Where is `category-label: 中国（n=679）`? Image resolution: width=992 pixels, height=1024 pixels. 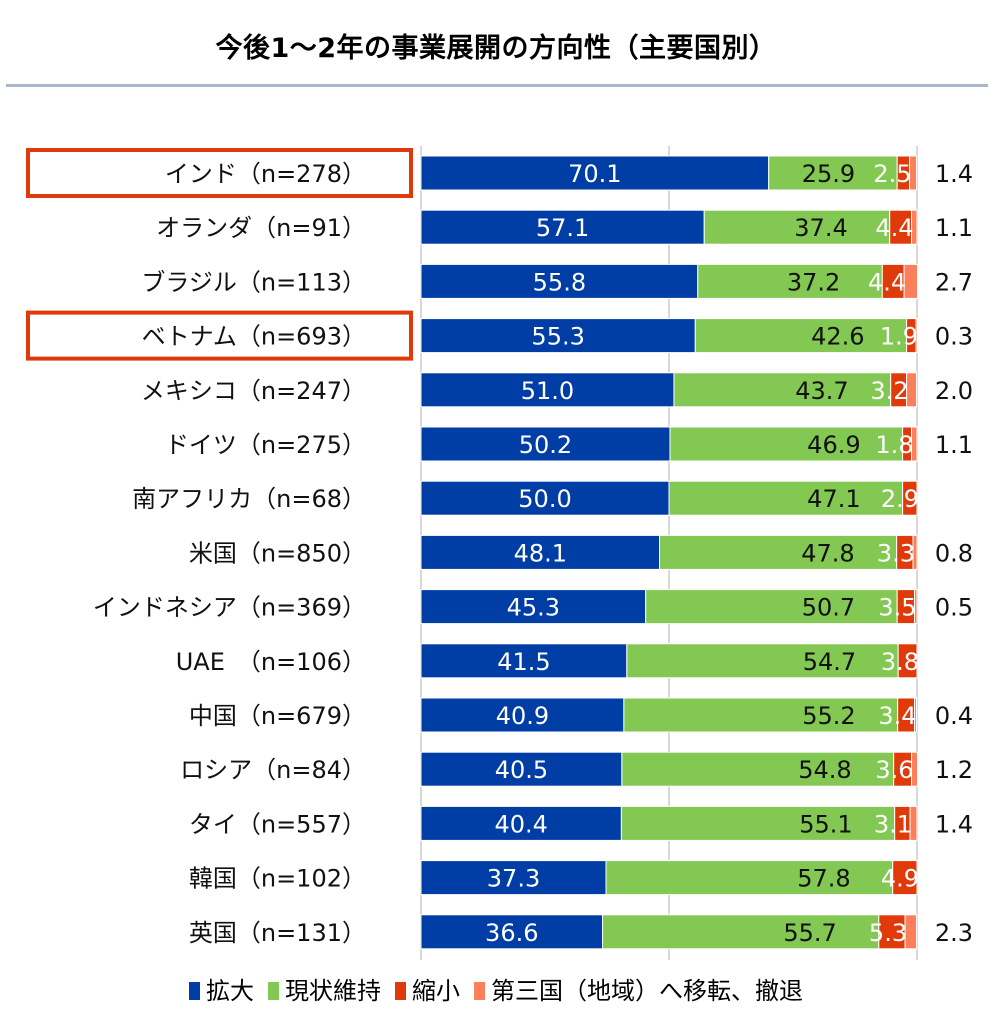 category-label: 中国（n=679） is located at coordinates (277, 716).